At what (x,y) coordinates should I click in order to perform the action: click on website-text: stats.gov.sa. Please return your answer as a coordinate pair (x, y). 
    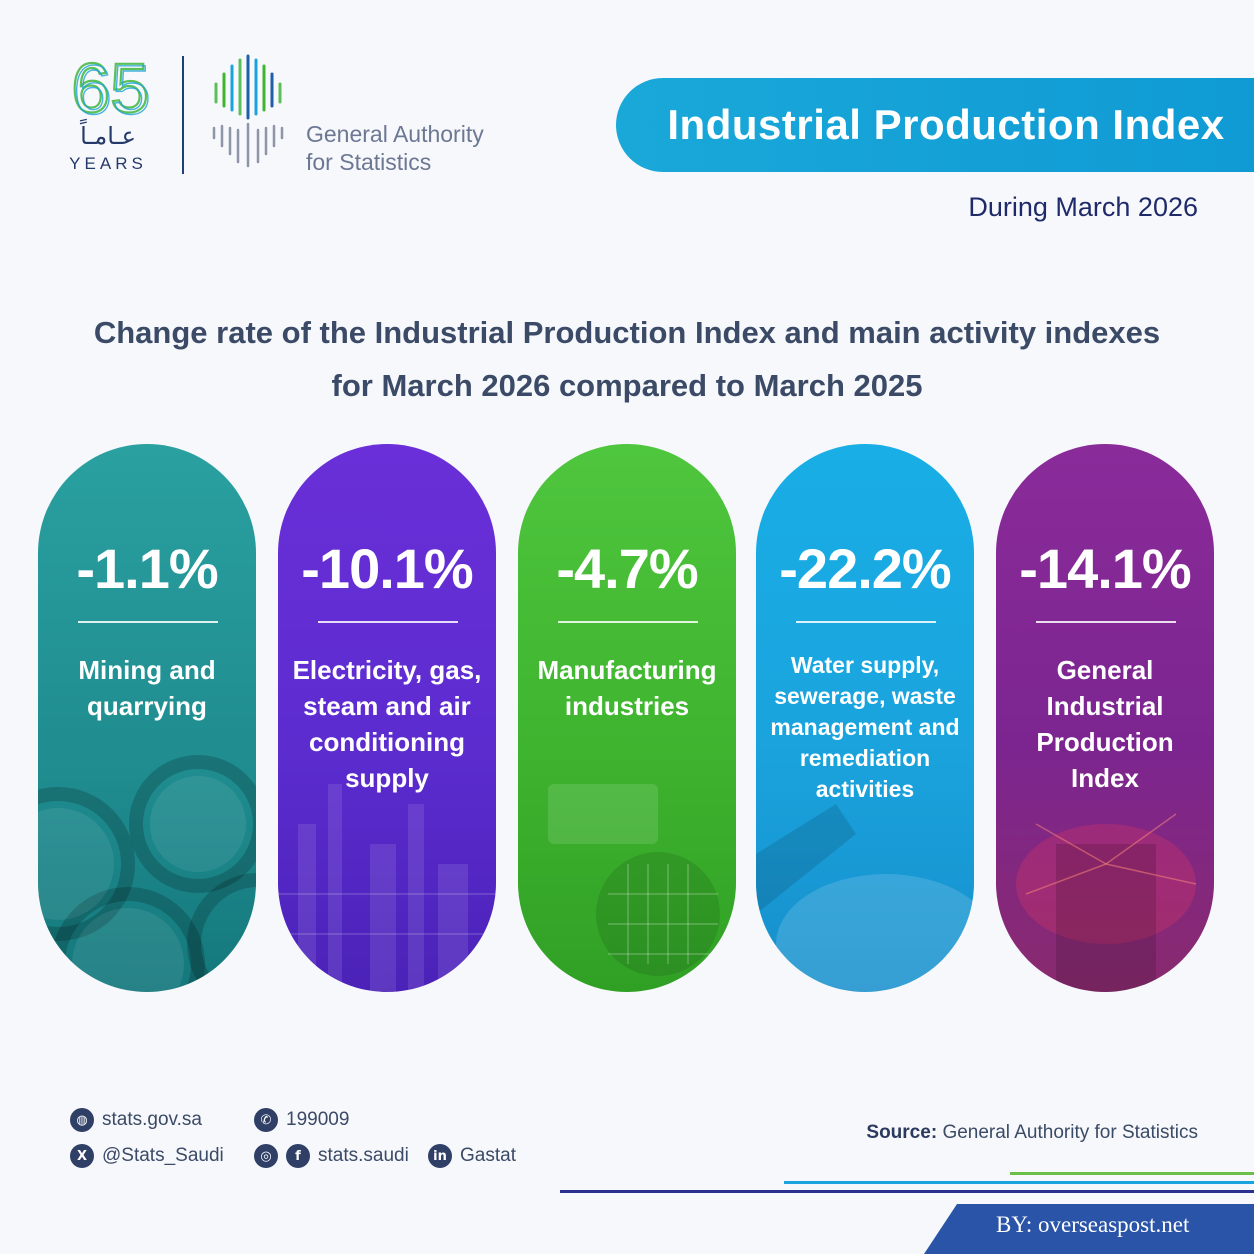
    Looking at the image, I should click on (152, 1119).